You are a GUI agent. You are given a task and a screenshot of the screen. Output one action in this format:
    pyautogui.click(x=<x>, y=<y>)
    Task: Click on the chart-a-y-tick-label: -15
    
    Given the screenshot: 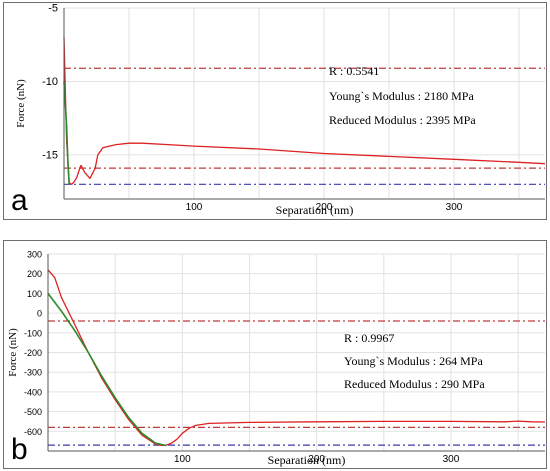 What is the action you would take?
    pyautogui.click(x=50, y=155)
    